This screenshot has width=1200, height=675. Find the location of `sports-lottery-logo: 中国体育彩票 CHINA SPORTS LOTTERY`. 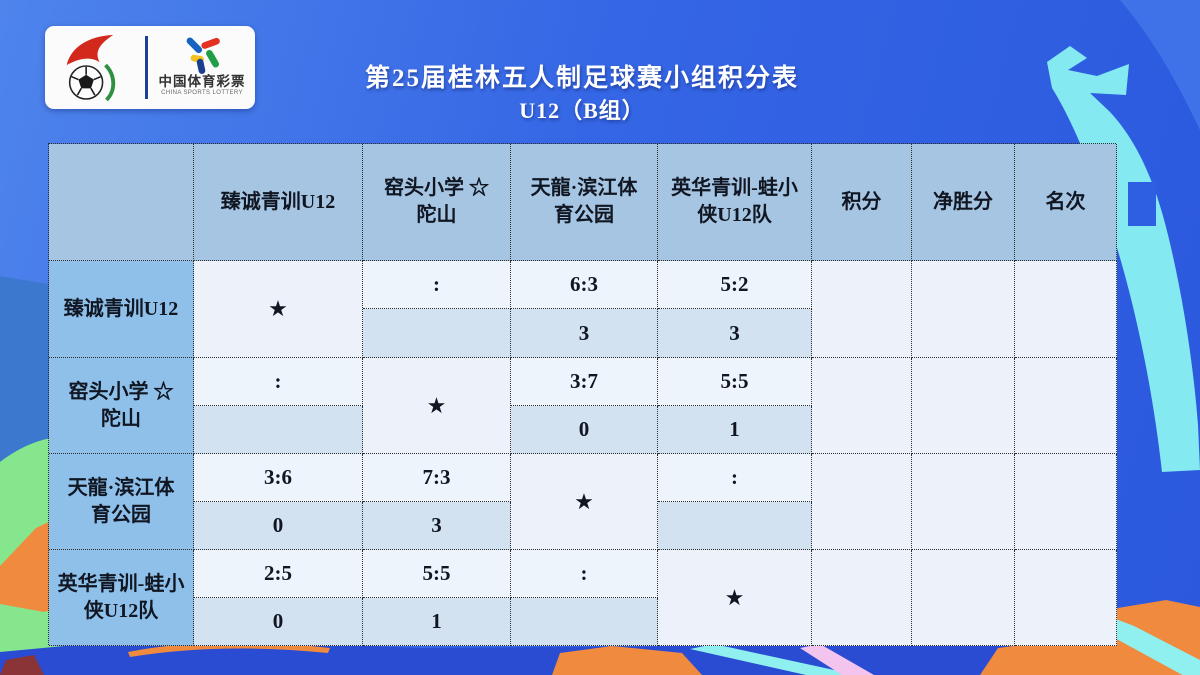

sports-lottery-logo: 中国体育彩票 CHINA SPORTS LOTTERY is located at coordinates (202, 67).